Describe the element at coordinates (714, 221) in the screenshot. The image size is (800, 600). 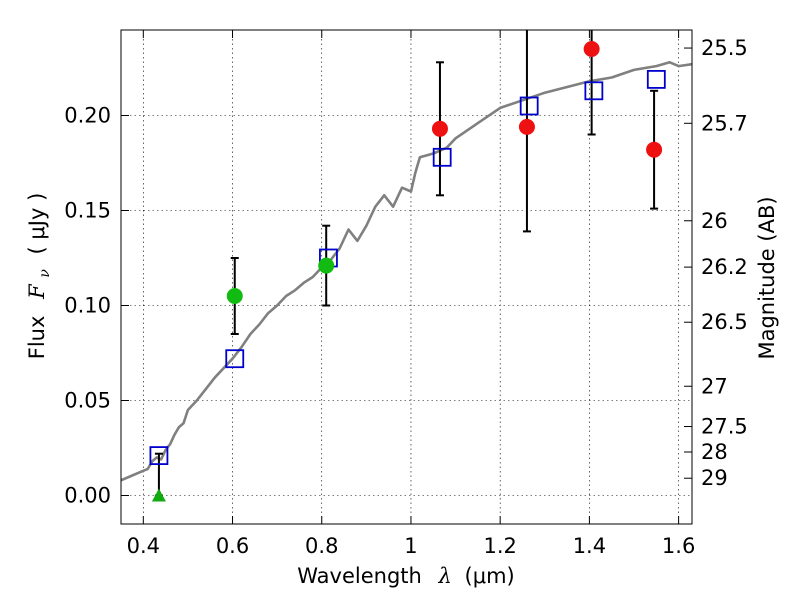
I see `y2-tick-label: 26` at that location.